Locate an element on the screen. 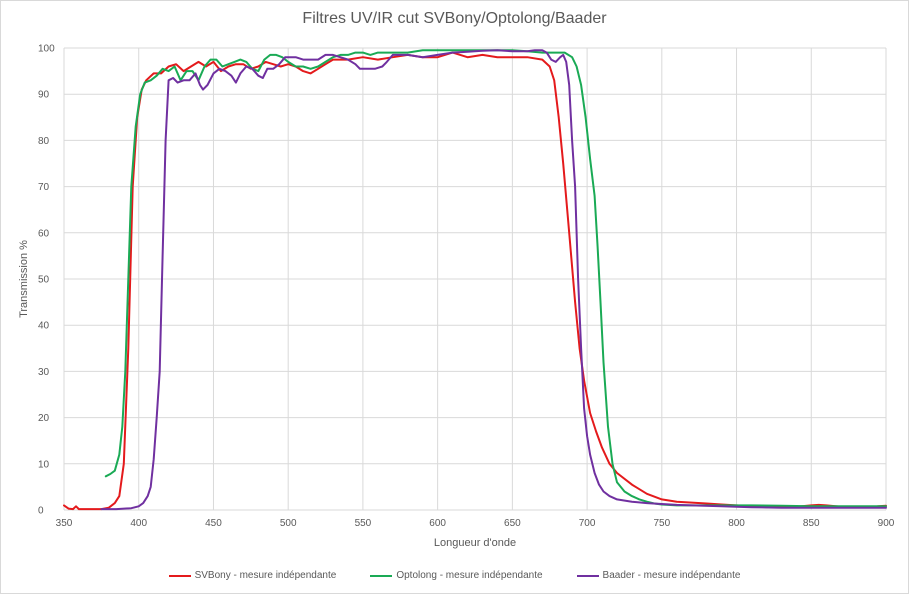 Image resolution: width=909 pixels, height=594 pixels. y-tick-label: 100 is located at coordinates (46, 49).